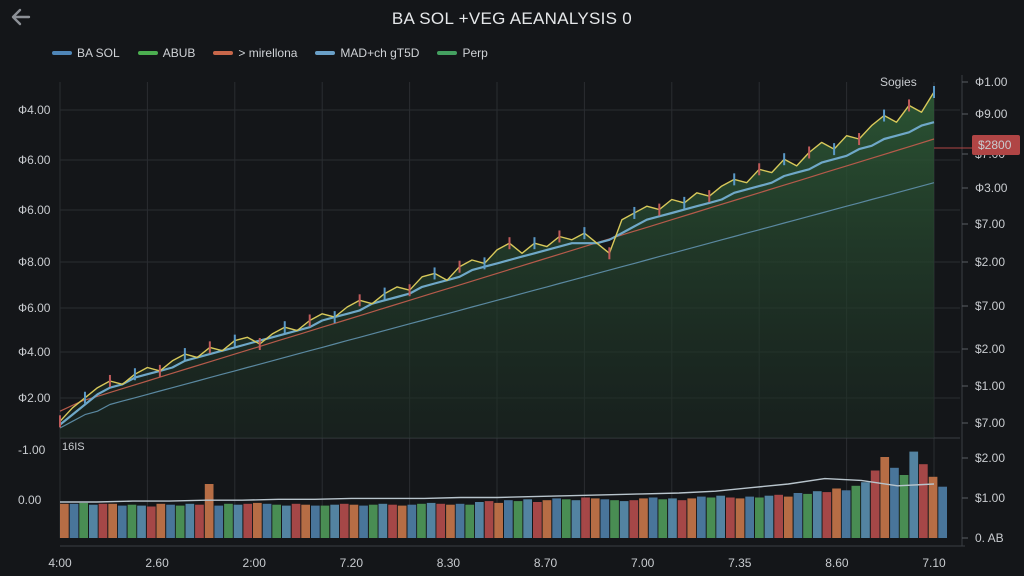 The image size is (1024, 576). What do you see at coordinates (643, 563) in the screenshot?
I see `x-tick-label: 7.00` at bounding box center [643, 563].